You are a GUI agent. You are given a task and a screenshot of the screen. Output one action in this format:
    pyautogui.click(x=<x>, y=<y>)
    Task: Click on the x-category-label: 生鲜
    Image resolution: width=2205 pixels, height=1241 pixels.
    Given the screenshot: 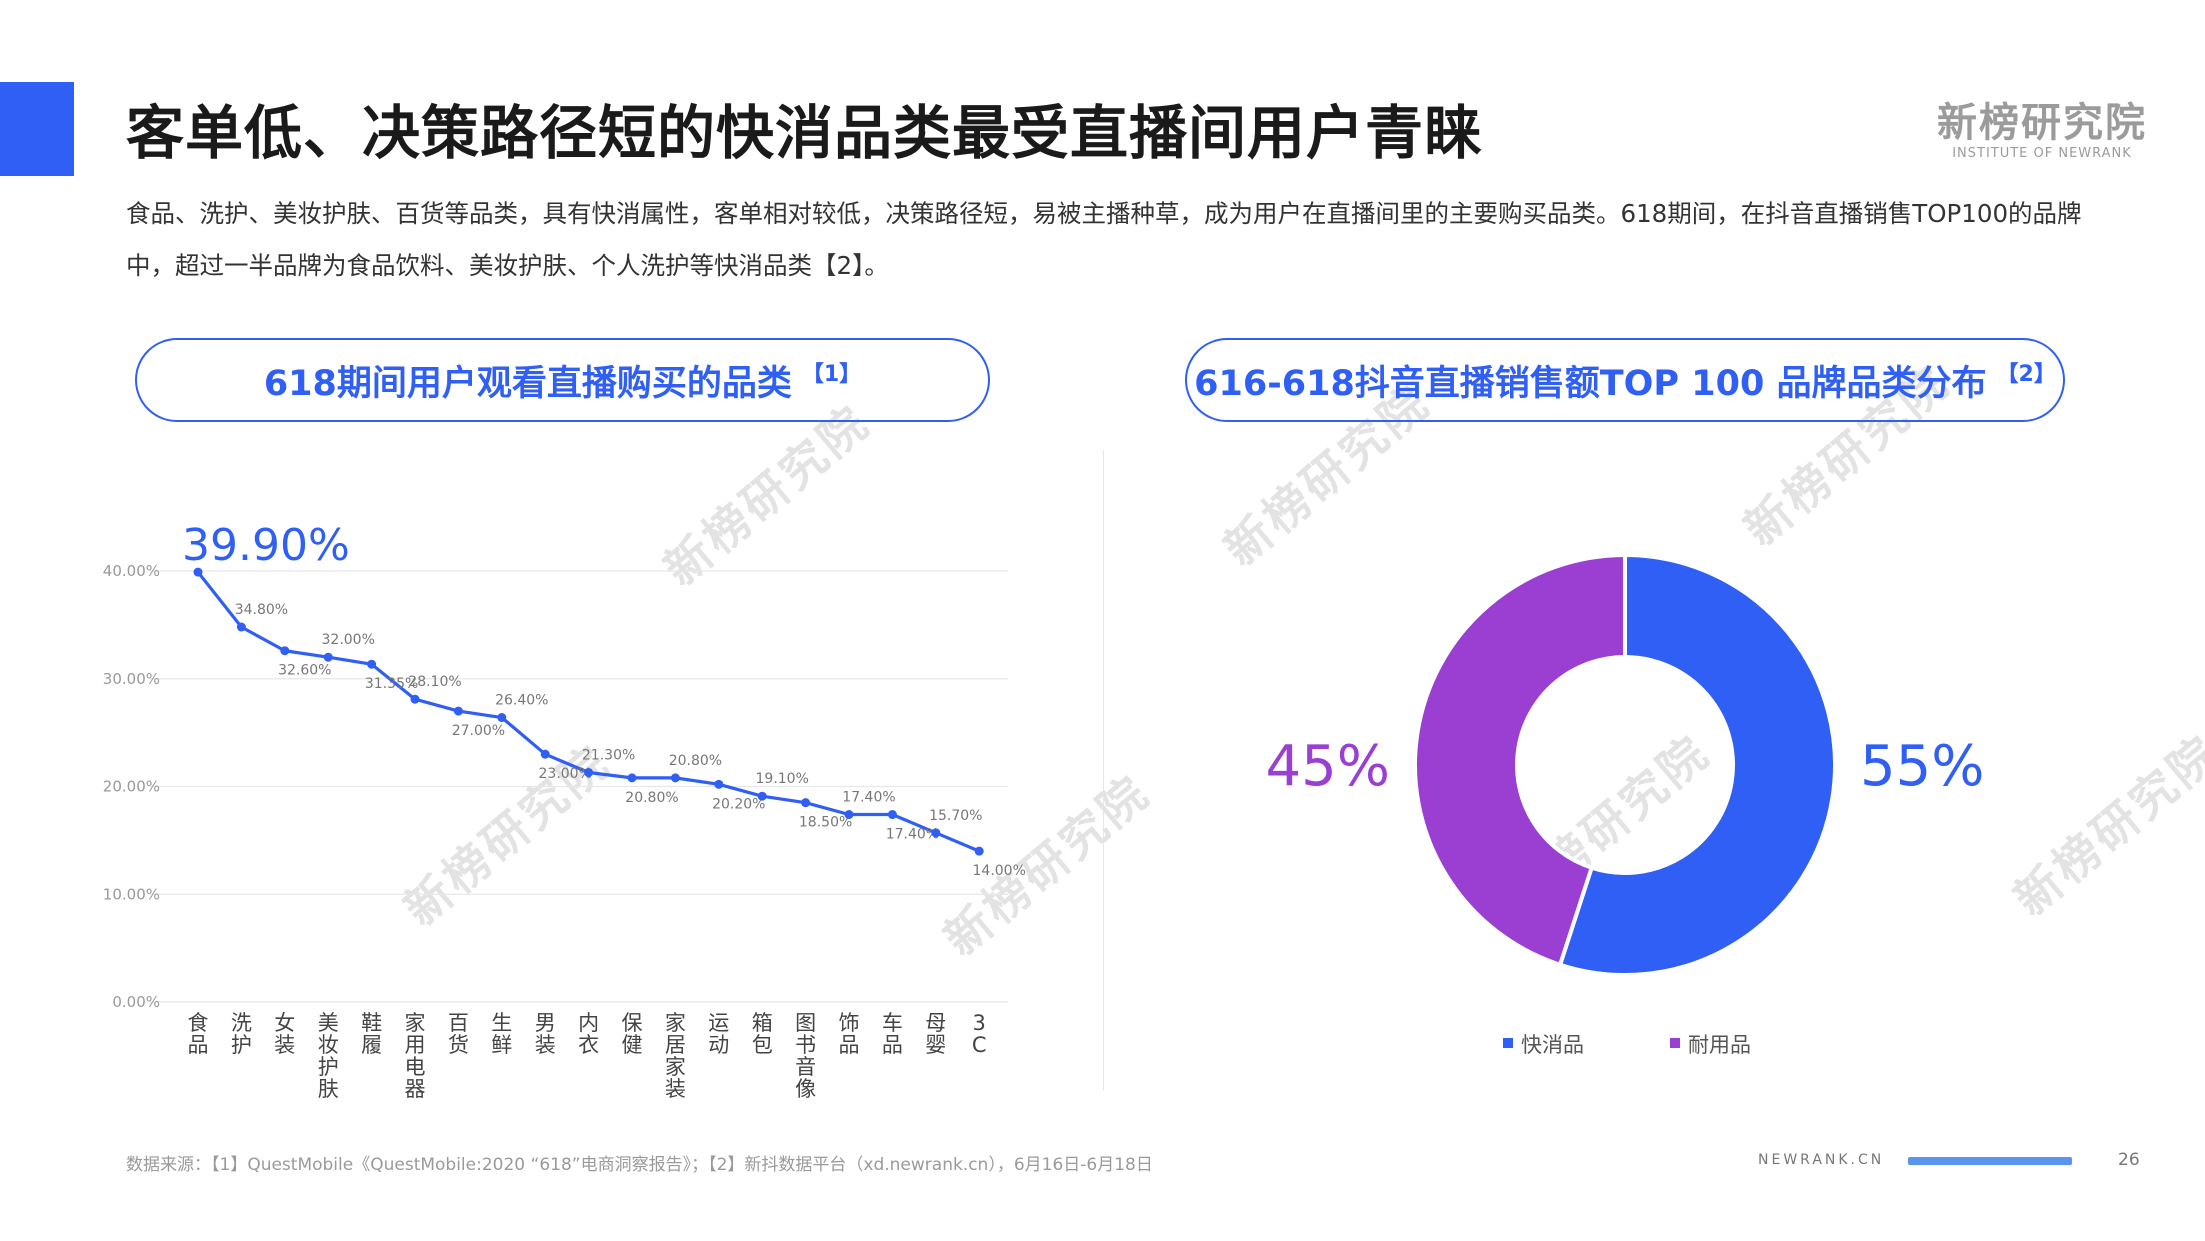 What is the action you would take?
    pyautogui.click(x=501, y=1034)
    